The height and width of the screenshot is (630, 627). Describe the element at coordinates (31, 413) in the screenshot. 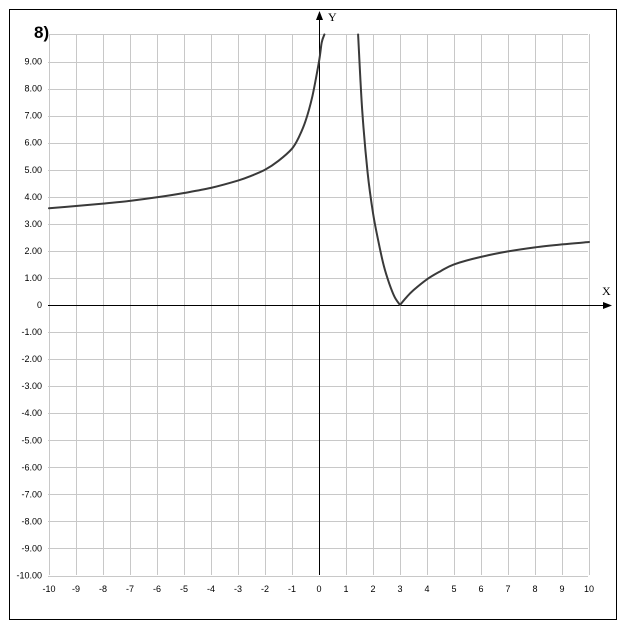

I see `y-tick-label: -4.00` at that location.